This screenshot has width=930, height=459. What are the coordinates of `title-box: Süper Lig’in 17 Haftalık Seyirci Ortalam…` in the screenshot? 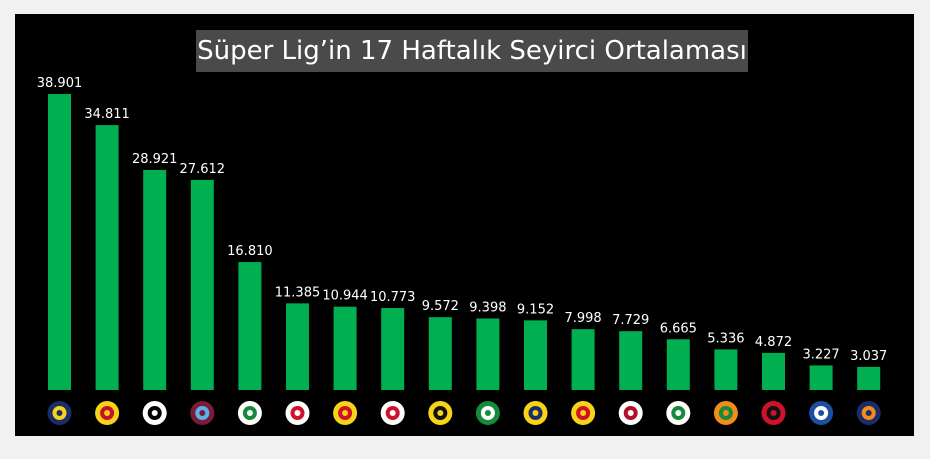 It's located at (472, 51).